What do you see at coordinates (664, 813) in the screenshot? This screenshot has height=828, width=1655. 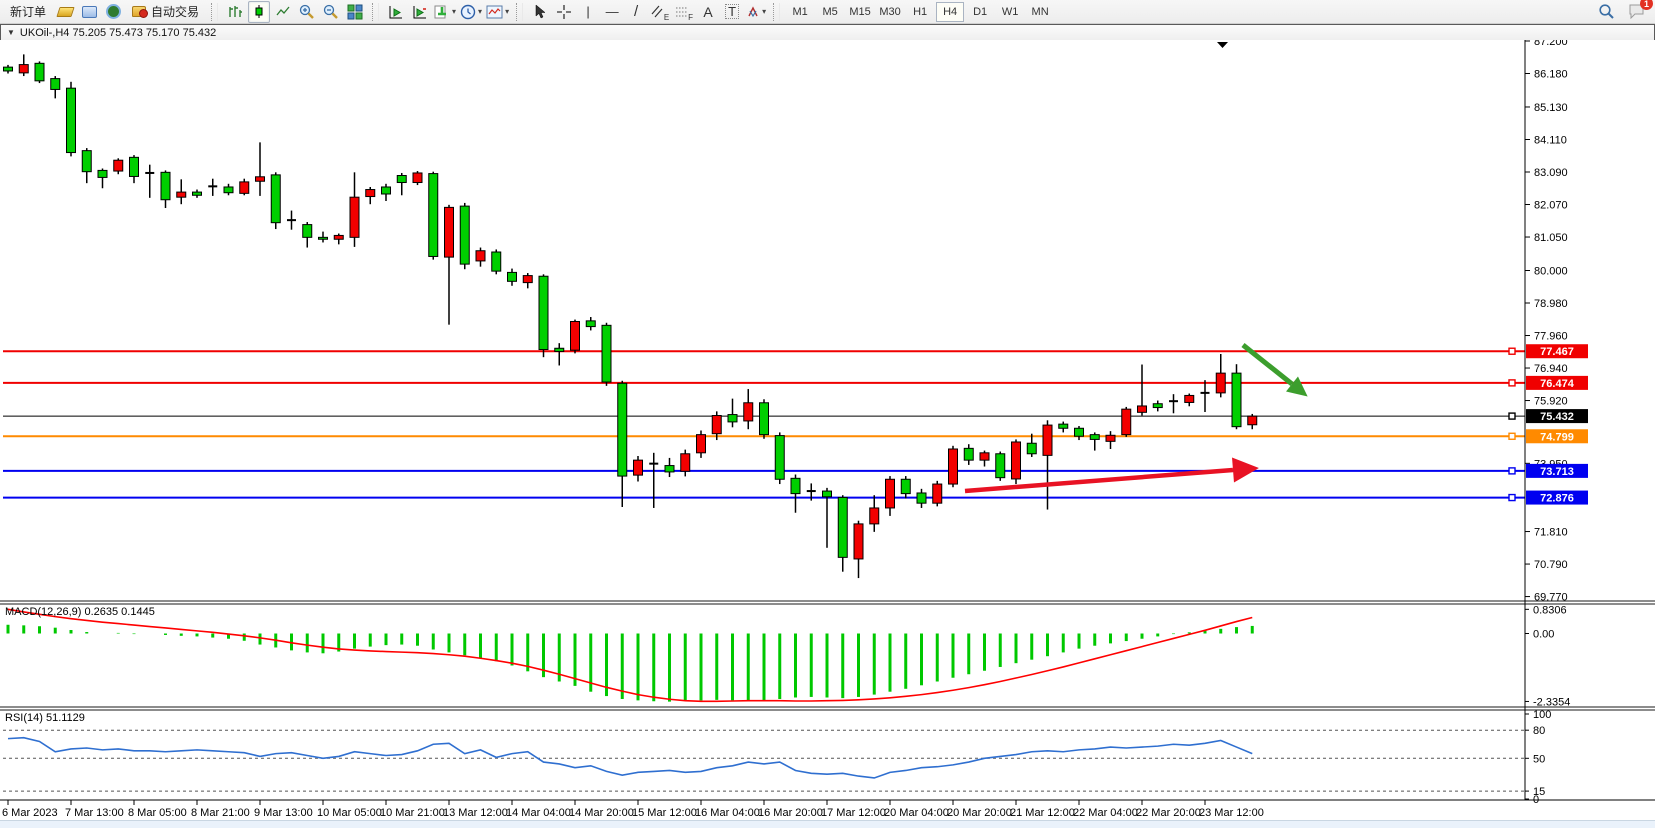 I see `time-tick-label: 15 Mar 12:00` at bounding box center [664, 813].